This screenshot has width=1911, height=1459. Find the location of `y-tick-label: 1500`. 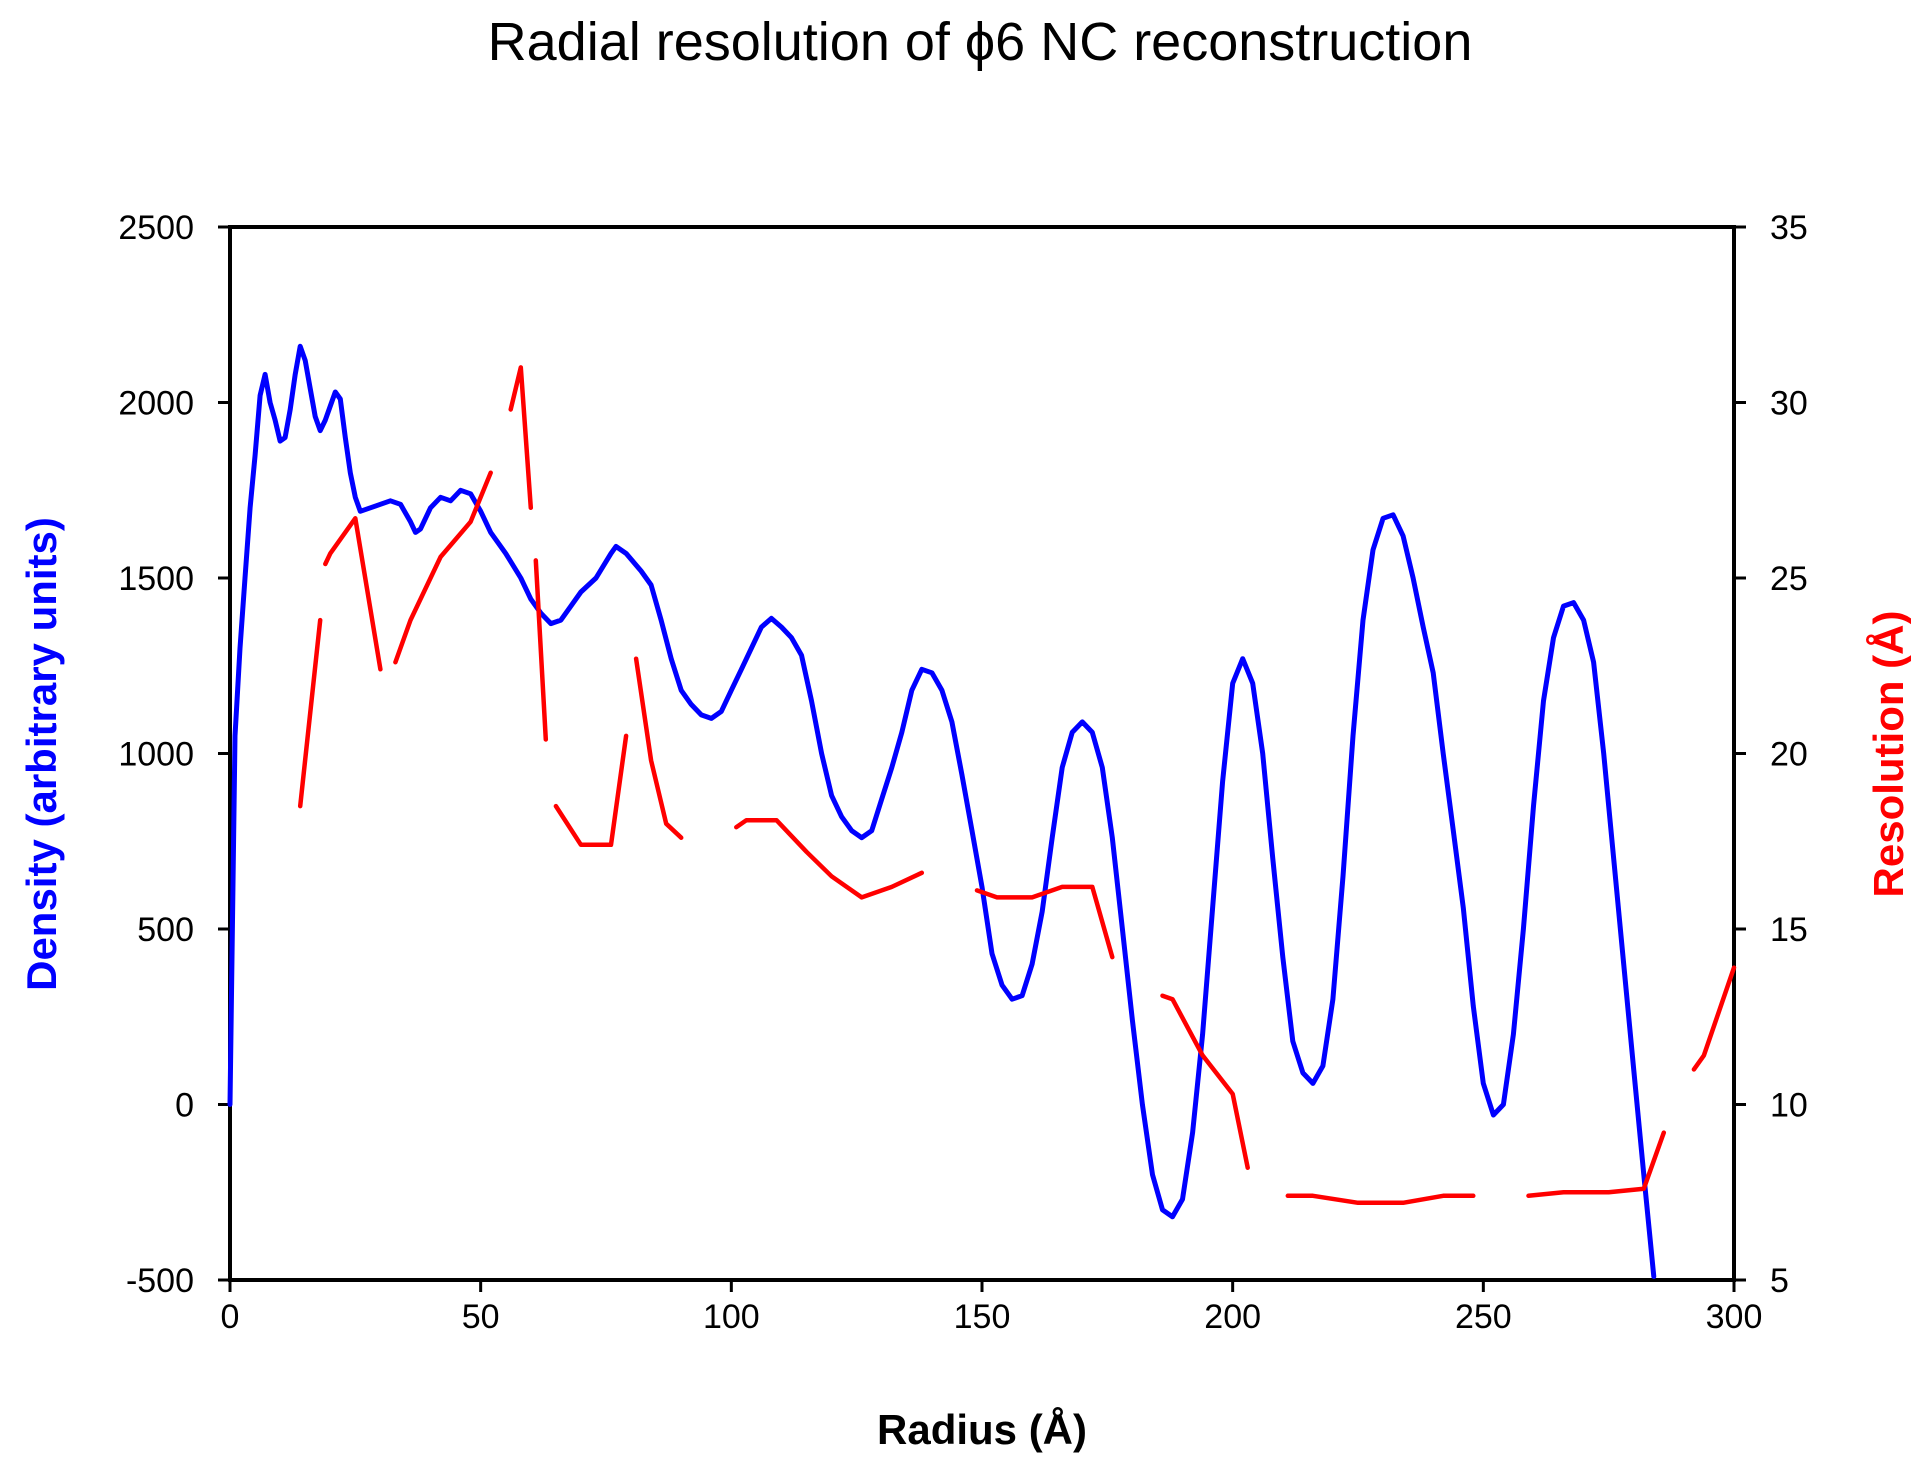

y-tick-label: 1500 is located at coordinates (156, 579).